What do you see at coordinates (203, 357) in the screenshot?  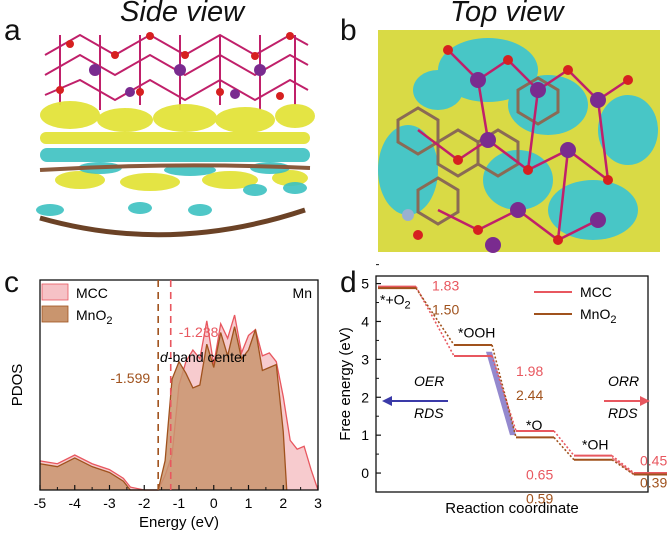 I see `band-center-annotation: d-band center` at bounding box center [203, 357].